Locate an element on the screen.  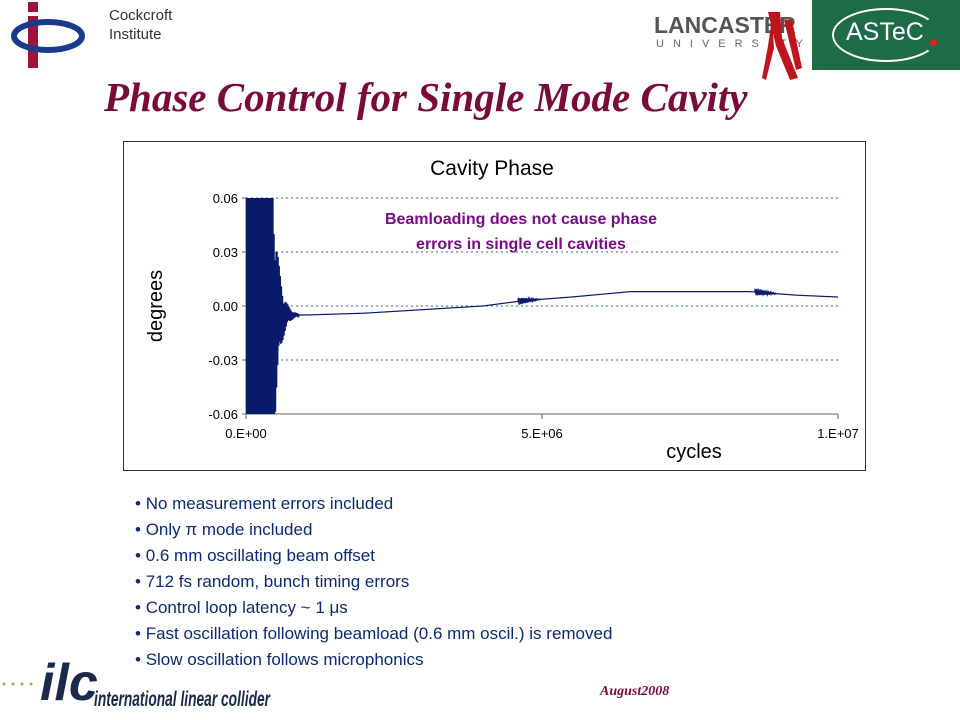
chart-annotation-line1: Beamloading does not cause phase is located at coordinates (521, 219).